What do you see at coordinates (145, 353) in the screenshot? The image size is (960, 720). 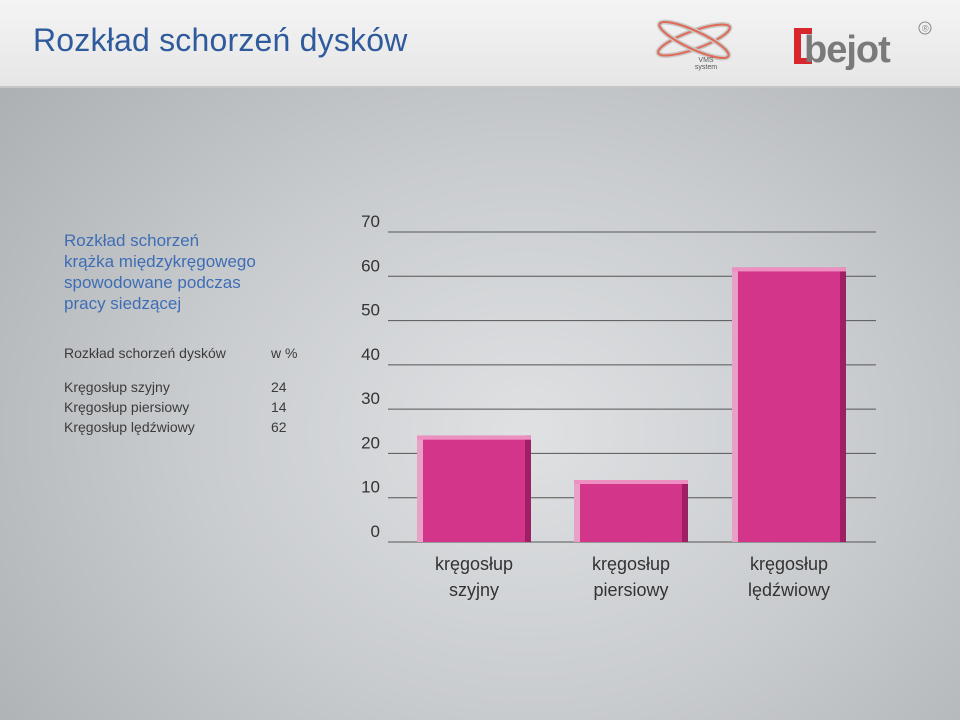 I see `table-header-label: Rozkład schorzeń dysków` at bounding box center [145, 353].